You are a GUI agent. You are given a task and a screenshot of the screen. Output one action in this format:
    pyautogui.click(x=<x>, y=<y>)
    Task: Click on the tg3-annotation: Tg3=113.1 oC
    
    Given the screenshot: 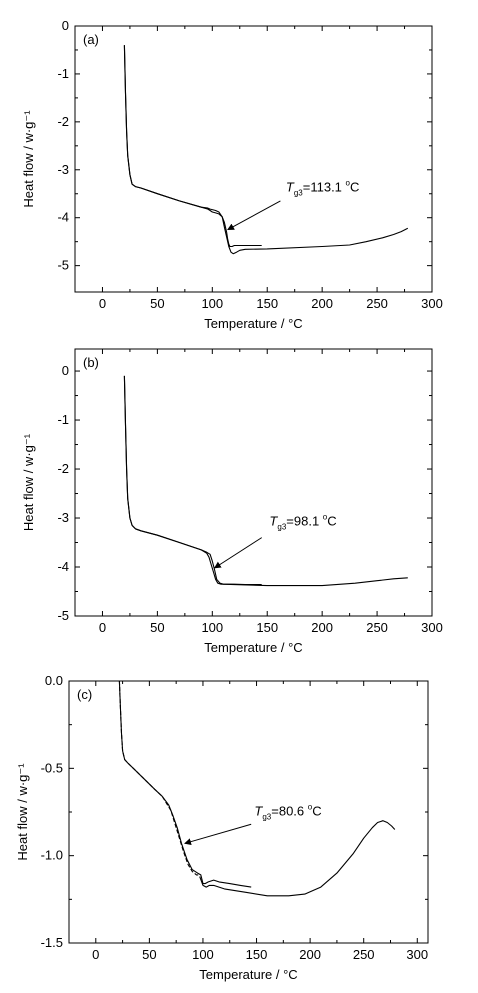 What is the action you would take?
    pyautogui.click(x=322, y=187)
    